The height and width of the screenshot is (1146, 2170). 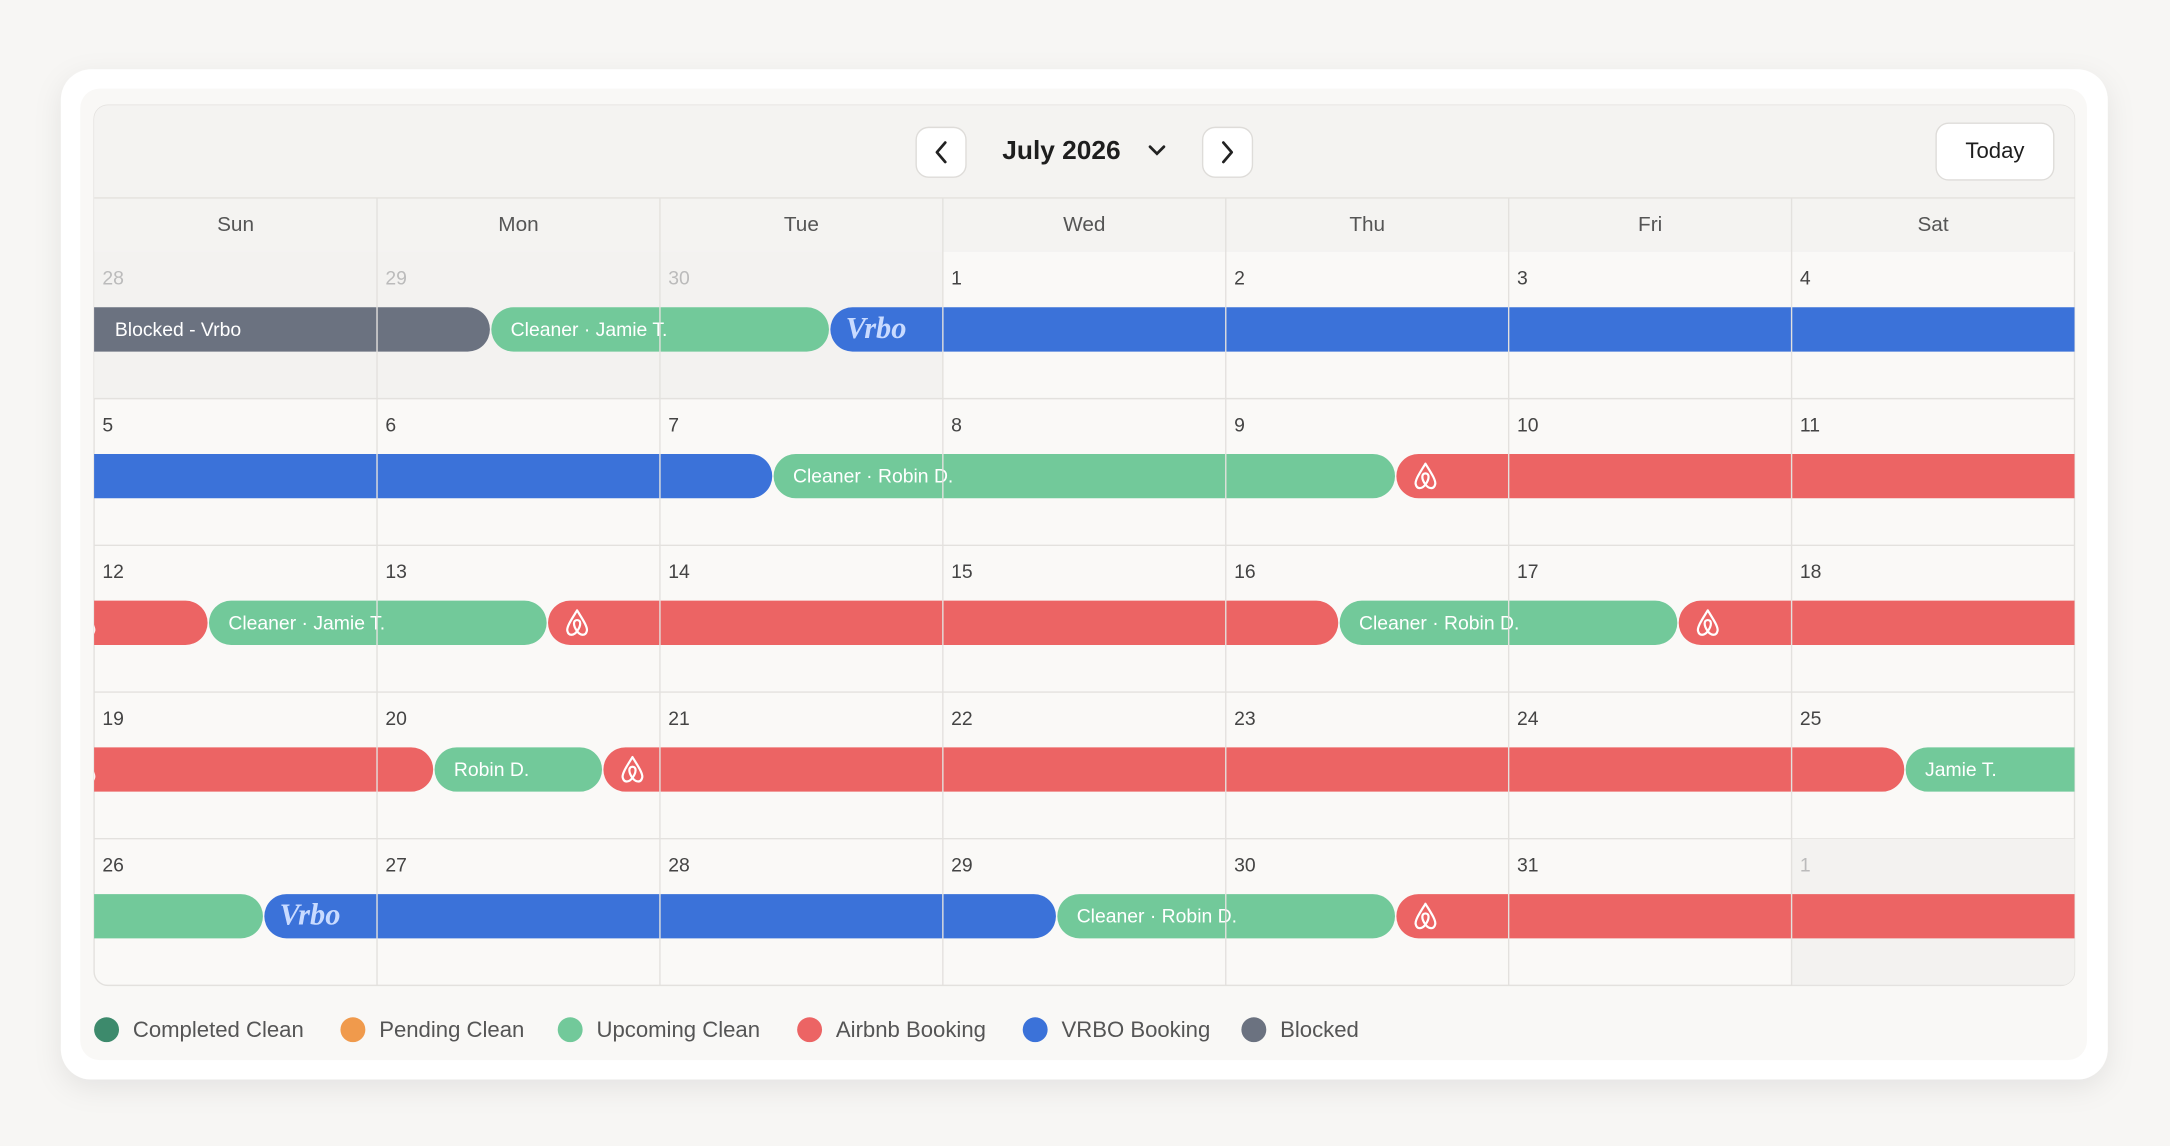 I want to click on upcoming-event: Cleaner · Robin D., so click(x=1084, y=476).